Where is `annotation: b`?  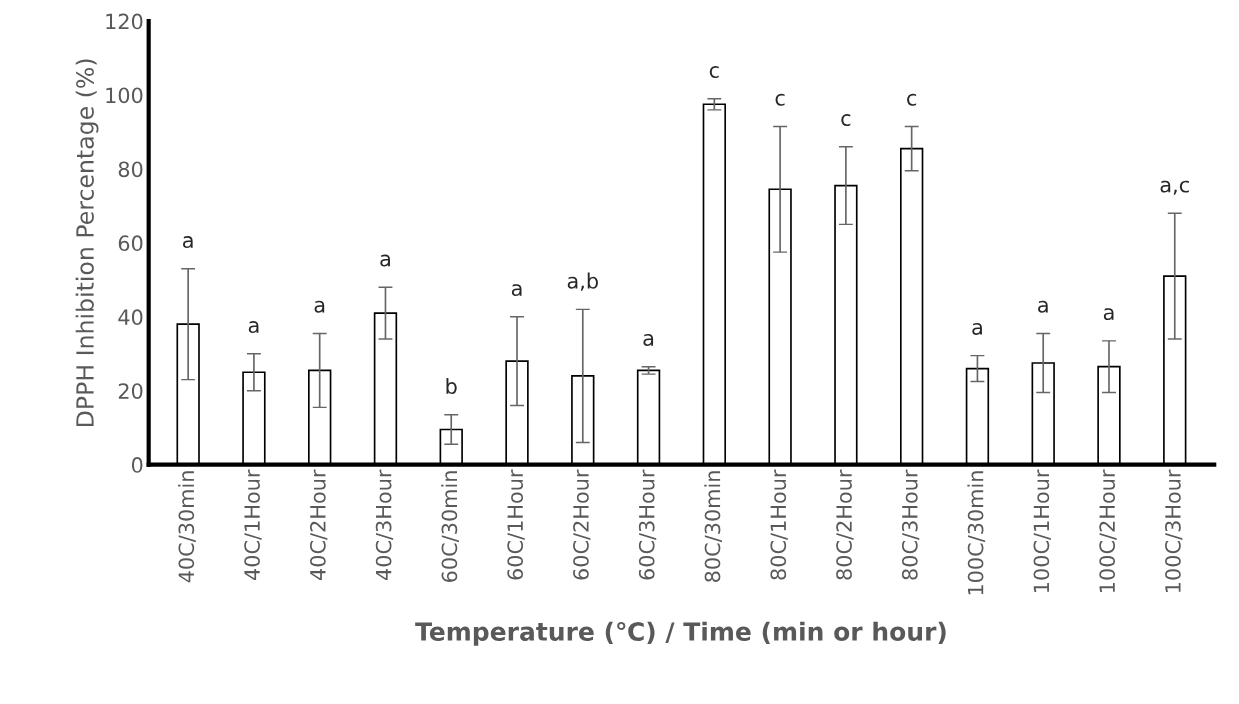 annotation: b is located at coordinates (451, 386).